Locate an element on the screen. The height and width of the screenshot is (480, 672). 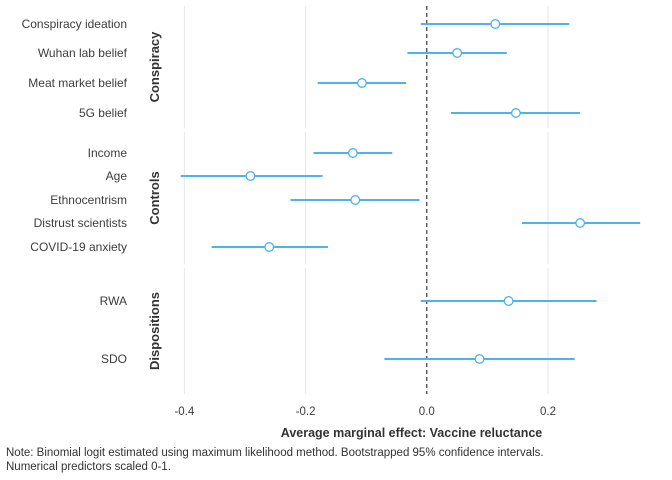
predictor-label: Age is located at coordinates (117, 176).